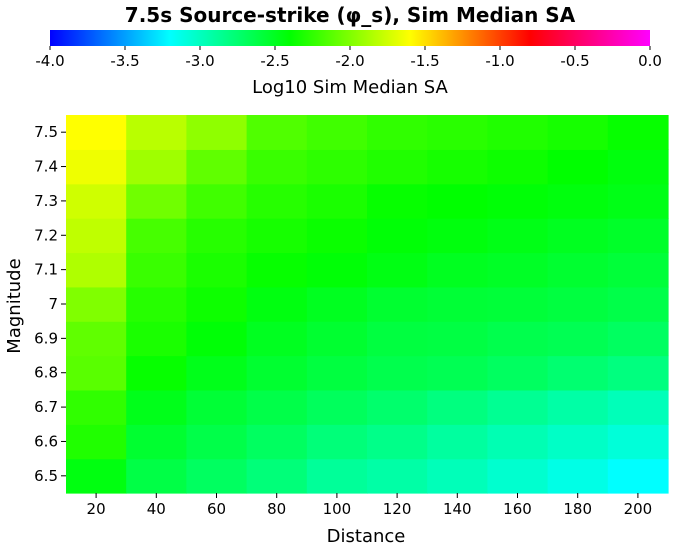 The width and height of the screenshot is (700, 550). I want to click on x-tick-label: 60, so click(216, 509).